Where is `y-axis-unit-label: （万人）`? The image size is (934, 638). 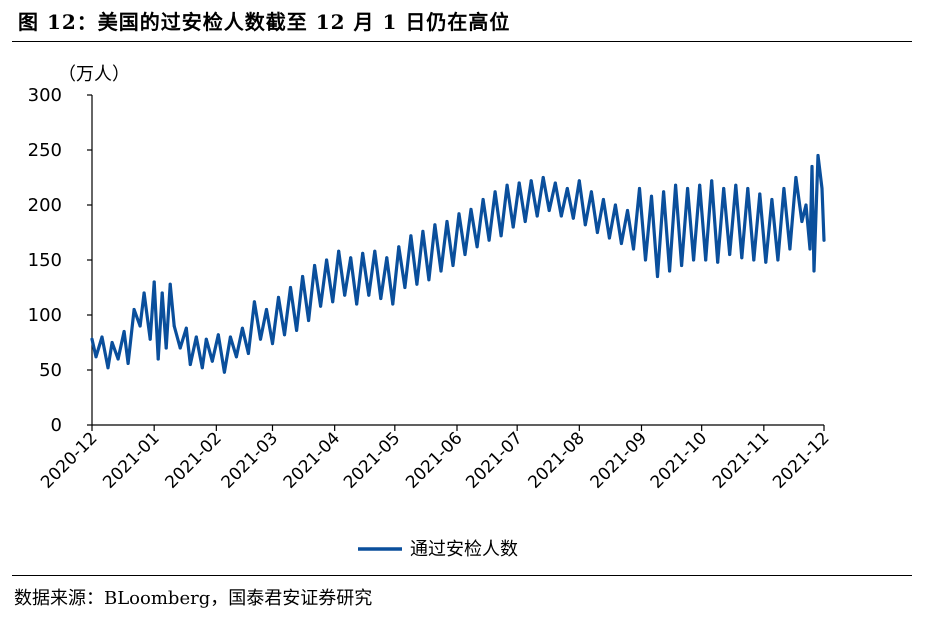 y-axis-unit-label: （万人） is located at coordinates (94, 74).